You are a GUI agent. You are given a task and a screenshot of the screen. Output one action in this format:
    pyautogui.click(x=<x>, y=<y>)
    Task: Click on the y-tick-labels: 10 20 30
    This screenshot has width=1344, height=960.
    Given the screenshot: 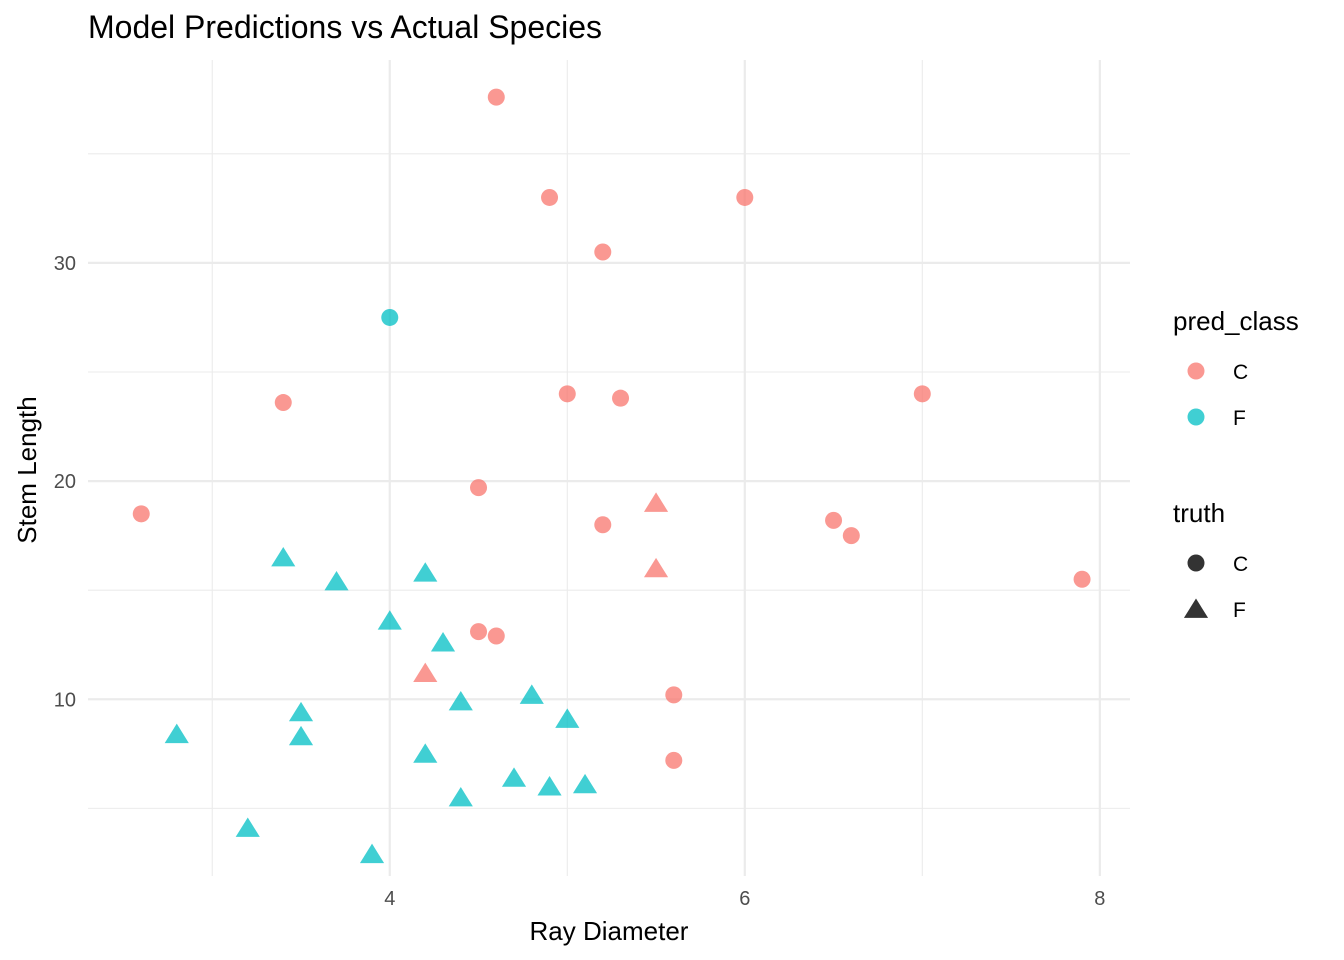 What is the action you would take?
    pyautogui.click(x=65, y=482)
    